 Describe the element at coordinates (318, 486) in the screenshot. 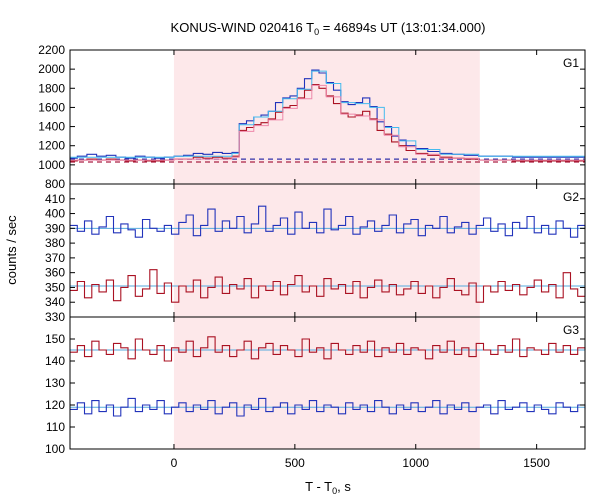

I see `x-axis-label-prefix: T - T` at that location.